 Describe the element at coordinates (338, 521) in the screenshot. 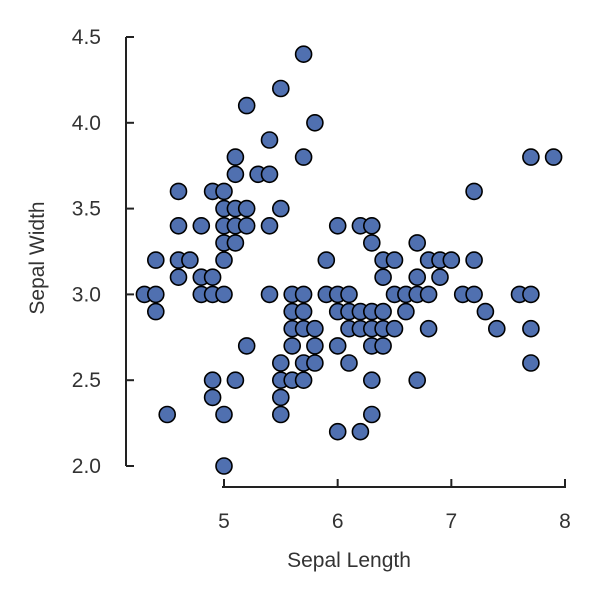

I see `x-tick-label: 6` at that location.